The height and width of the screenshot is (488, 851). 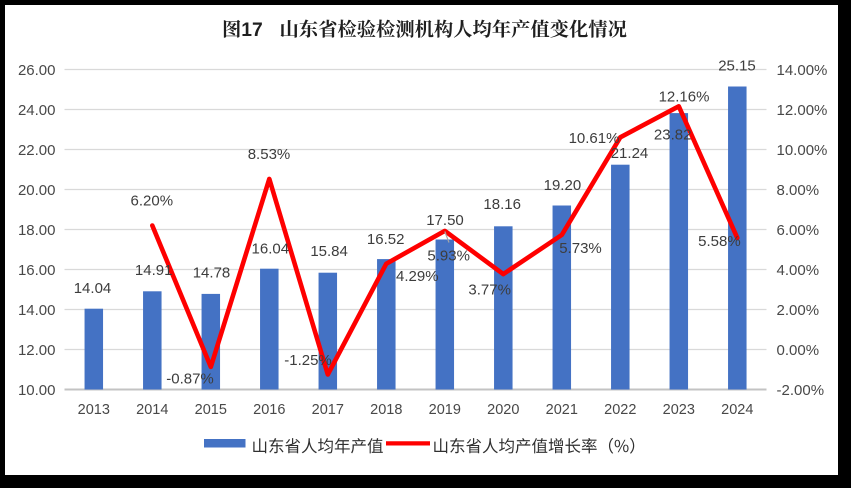 What do you see at coordinates (737, 410) in the screenshot?
I see `svg-text: 2024` at bounding box center [737, 410].